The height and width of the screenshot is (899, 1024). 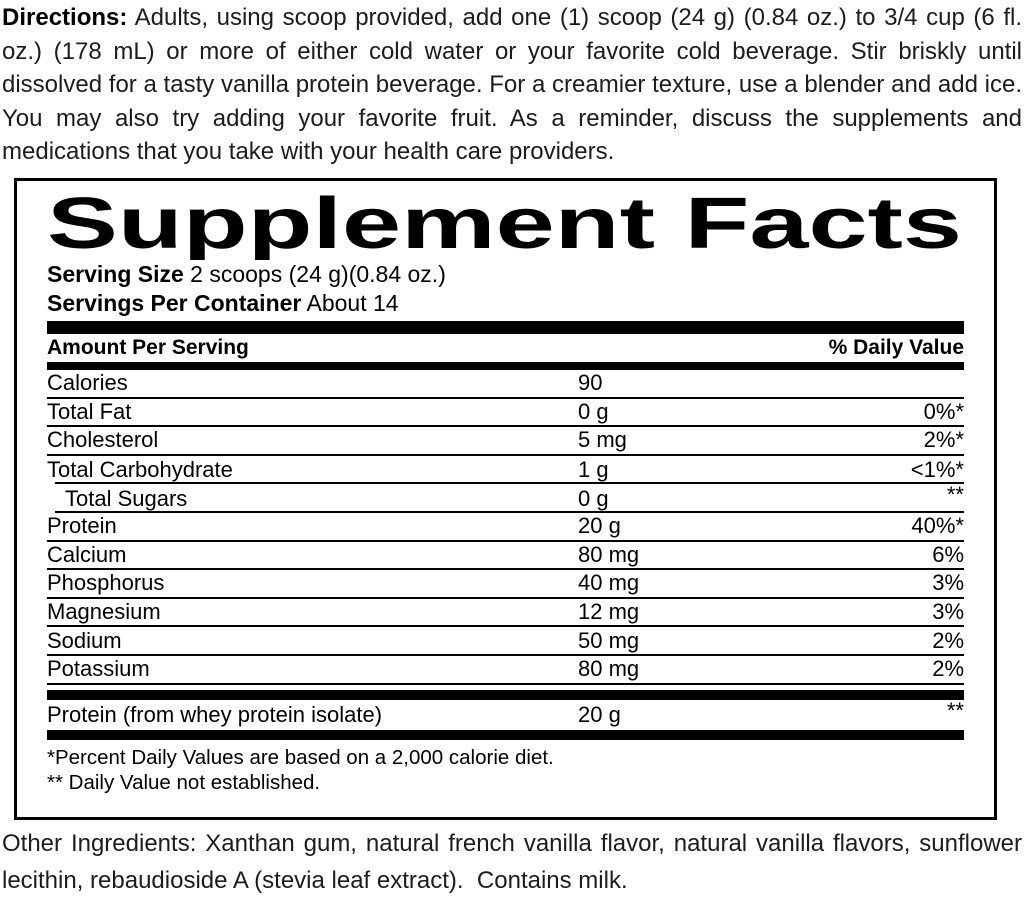 What do you see at coordinates (140, 470) in the screenshot?
I see `nutrient-name: Total Carbohydrate` at bounding box center [140, 470].